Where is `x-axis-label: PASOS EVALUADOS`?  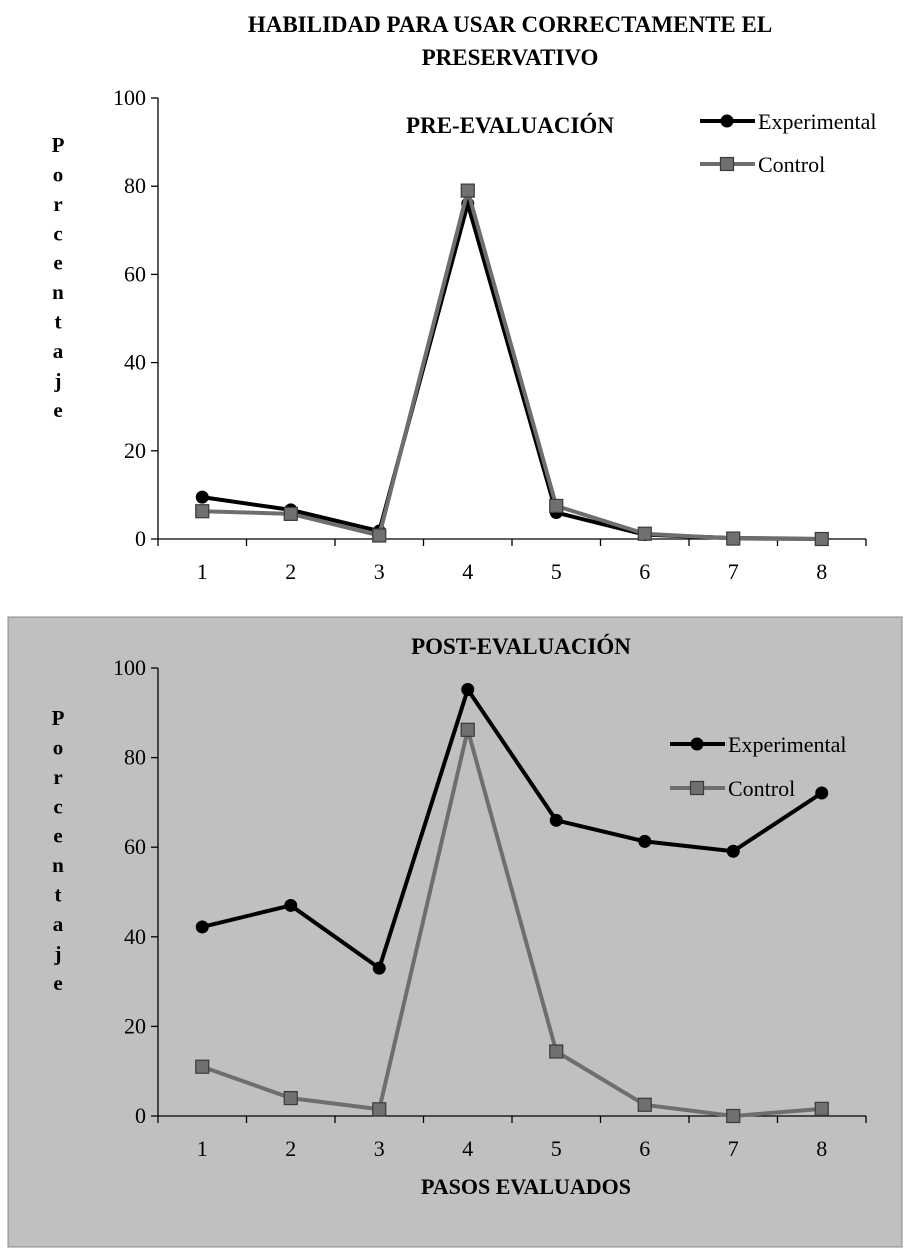
x-axis-label: PASOS EVALUADOS is located at coordinates (526, 1186).